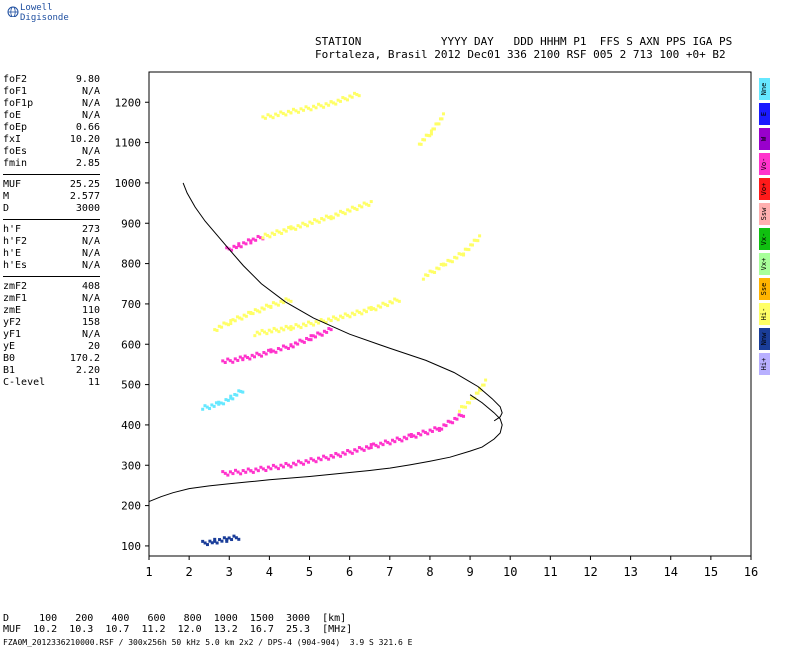 The width and height of the screenshot is (800, 650). I want to click on param-label: MUF, so click(12, 184).